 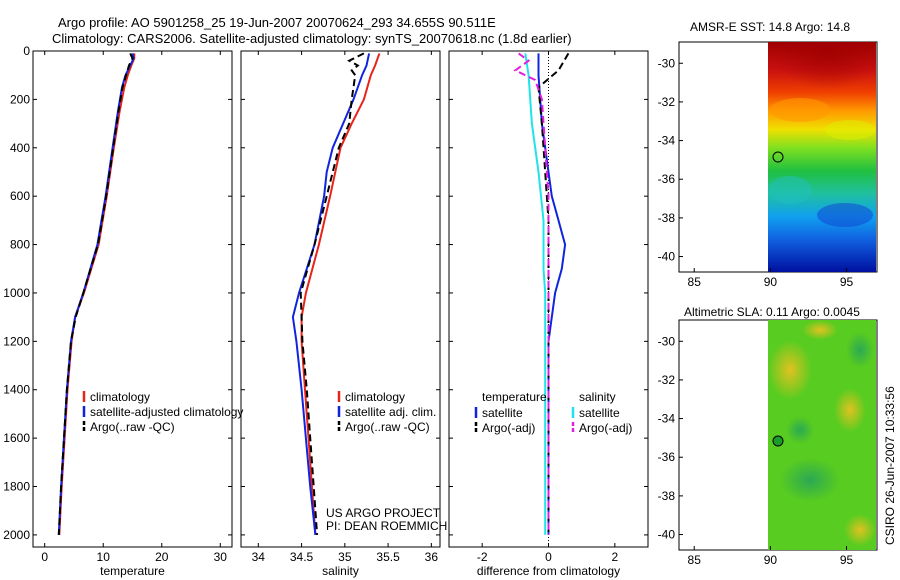 What do you see at coordinates (770, 27) in the screenshot?
I see `sst-map-title: AMSR-E SST: 14.8 Argo: 14.8` at bounding box center [770, 27].